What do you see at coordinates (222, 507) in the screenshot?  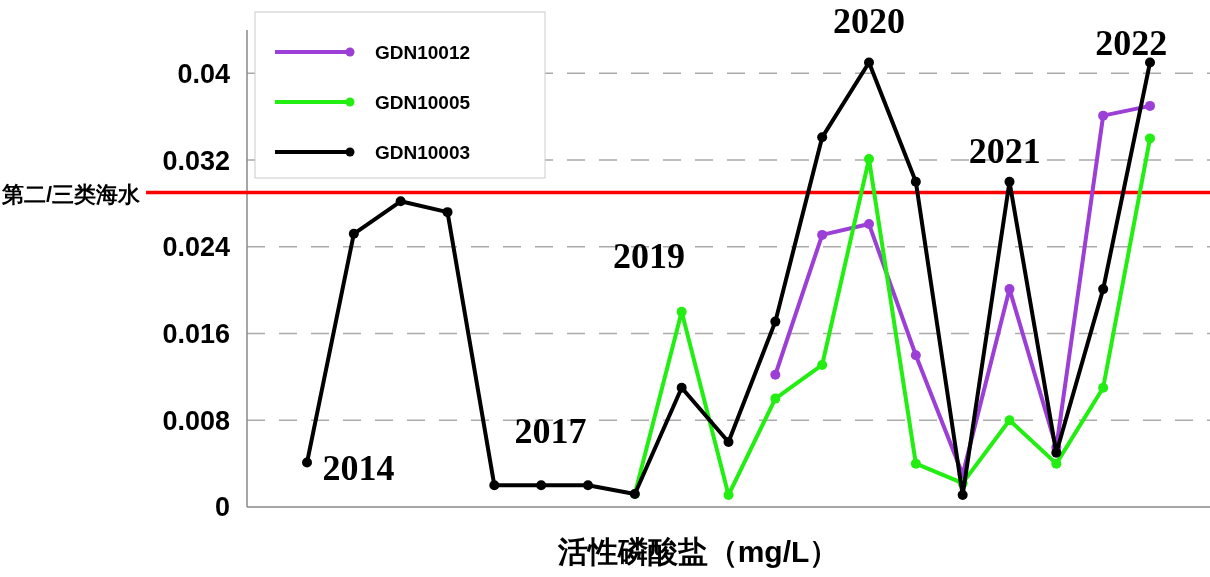 I see `y-tick-label: 0` at bounding box center [222, 507].